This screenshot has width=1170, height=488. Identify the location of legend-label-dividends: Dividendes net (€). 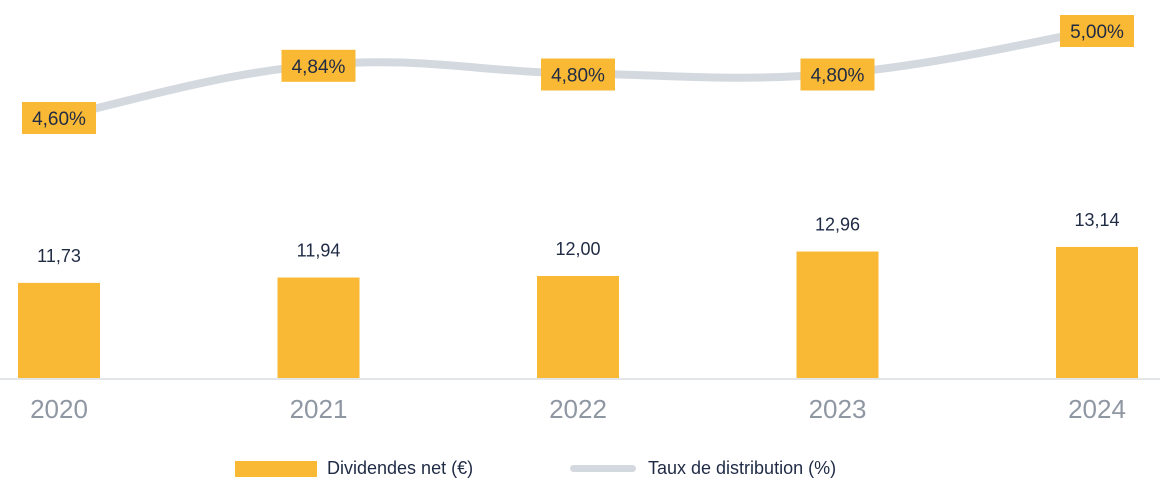
(400, 468).